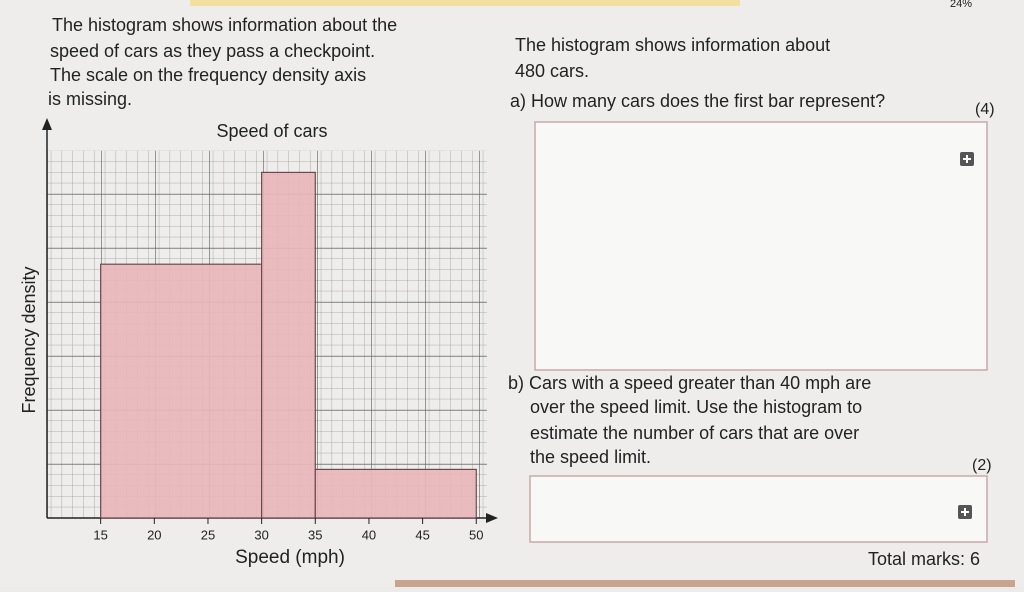 This screenshot has height=592, width=1024. What do you see at coordinates (208, 534) in the screenshot?
I see `x-tick-label: 25` at bounding box center [208, 534].